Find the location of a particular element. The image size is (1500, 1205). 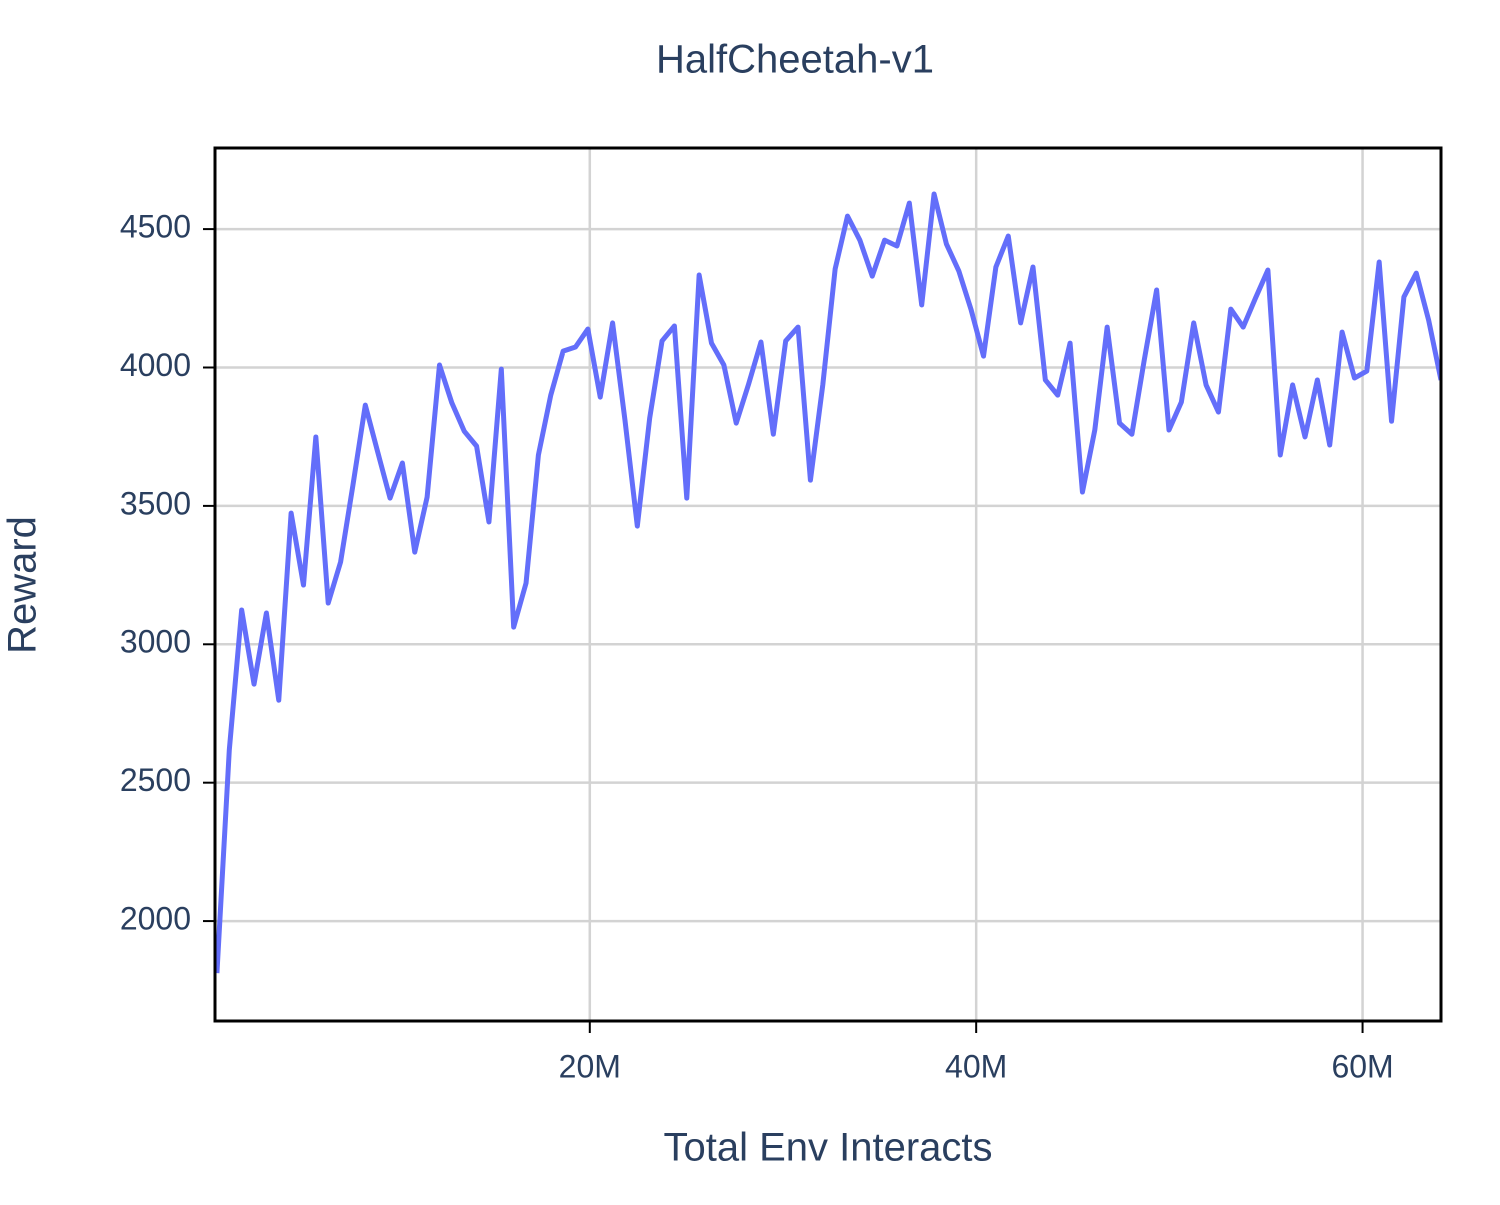

x-axis-title: Total Env Interacts is located at coordinates (827, 1148).